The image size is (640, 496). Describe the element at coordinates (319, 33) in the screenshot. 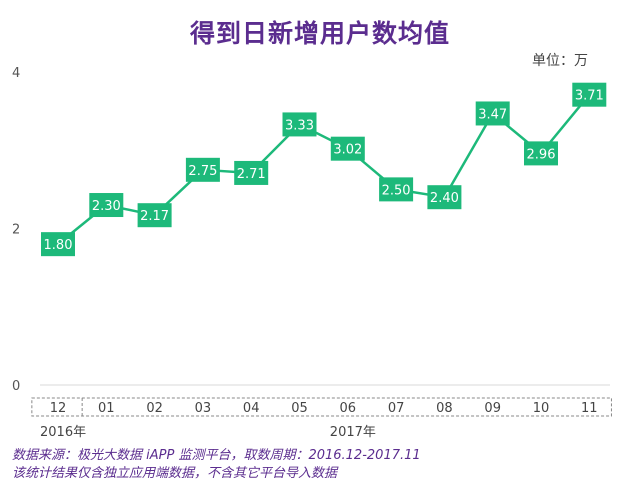

I see `chart-title: 得到日新增用户数均值` at that location.